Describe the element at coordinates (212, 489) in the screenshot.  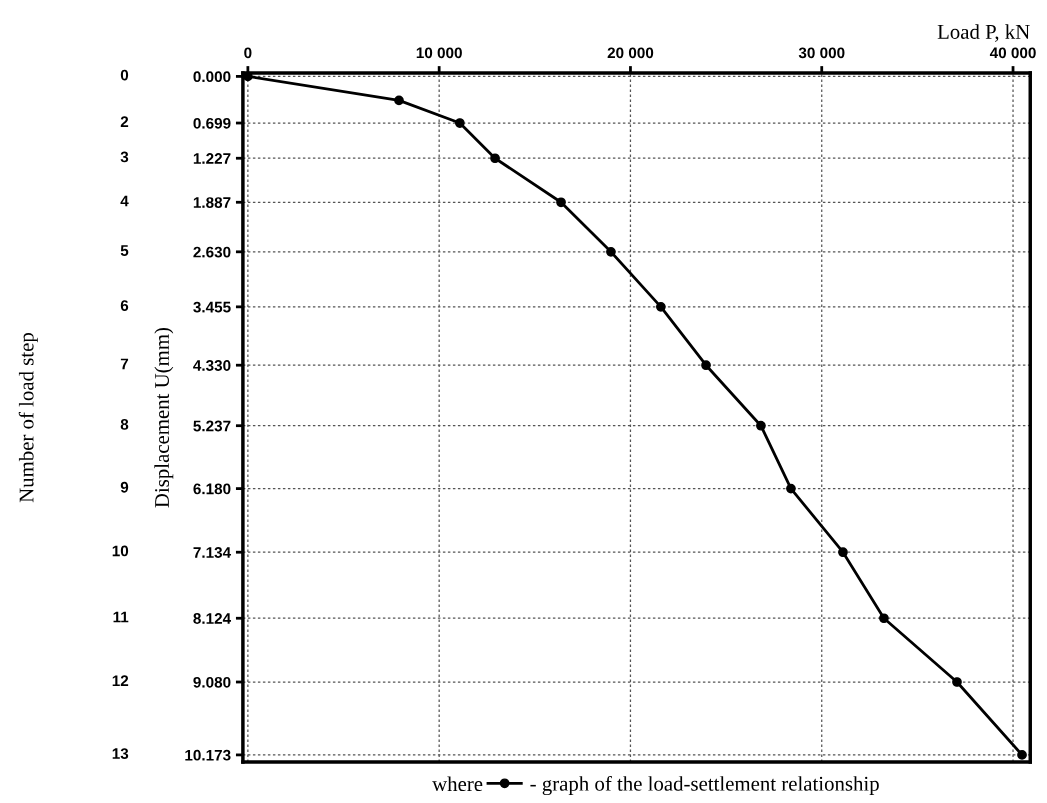
I see `y-tick-label: 6.180` at that location.